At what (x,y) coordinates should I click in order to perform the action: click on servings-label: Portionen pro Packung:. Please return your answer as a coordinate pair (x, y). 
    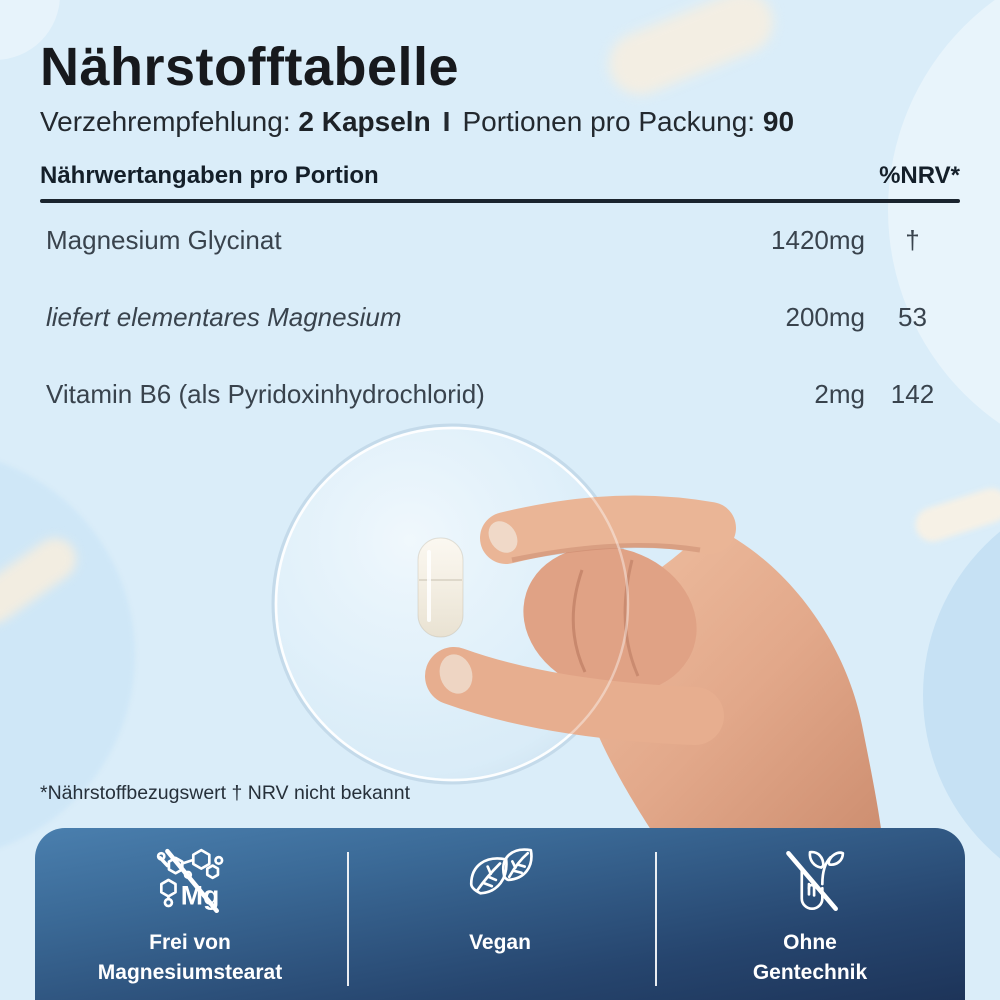
    Looking at the image, I should click on (609, 121).